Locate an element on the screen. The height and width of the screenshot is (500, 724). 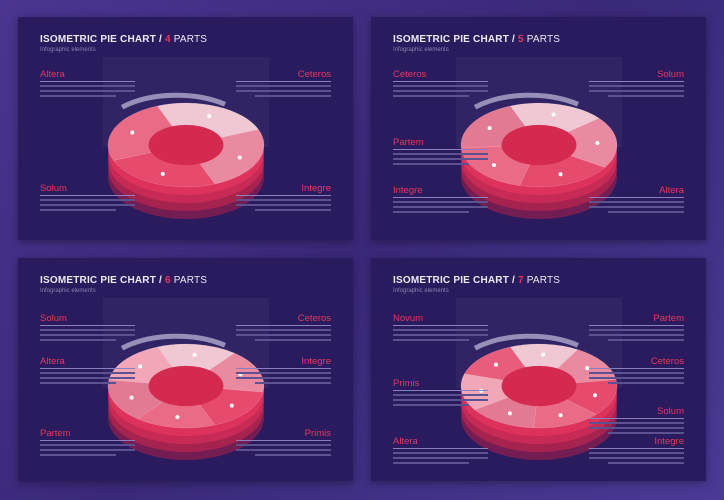
segment-name: Solum is located at coordinates (636, 75).